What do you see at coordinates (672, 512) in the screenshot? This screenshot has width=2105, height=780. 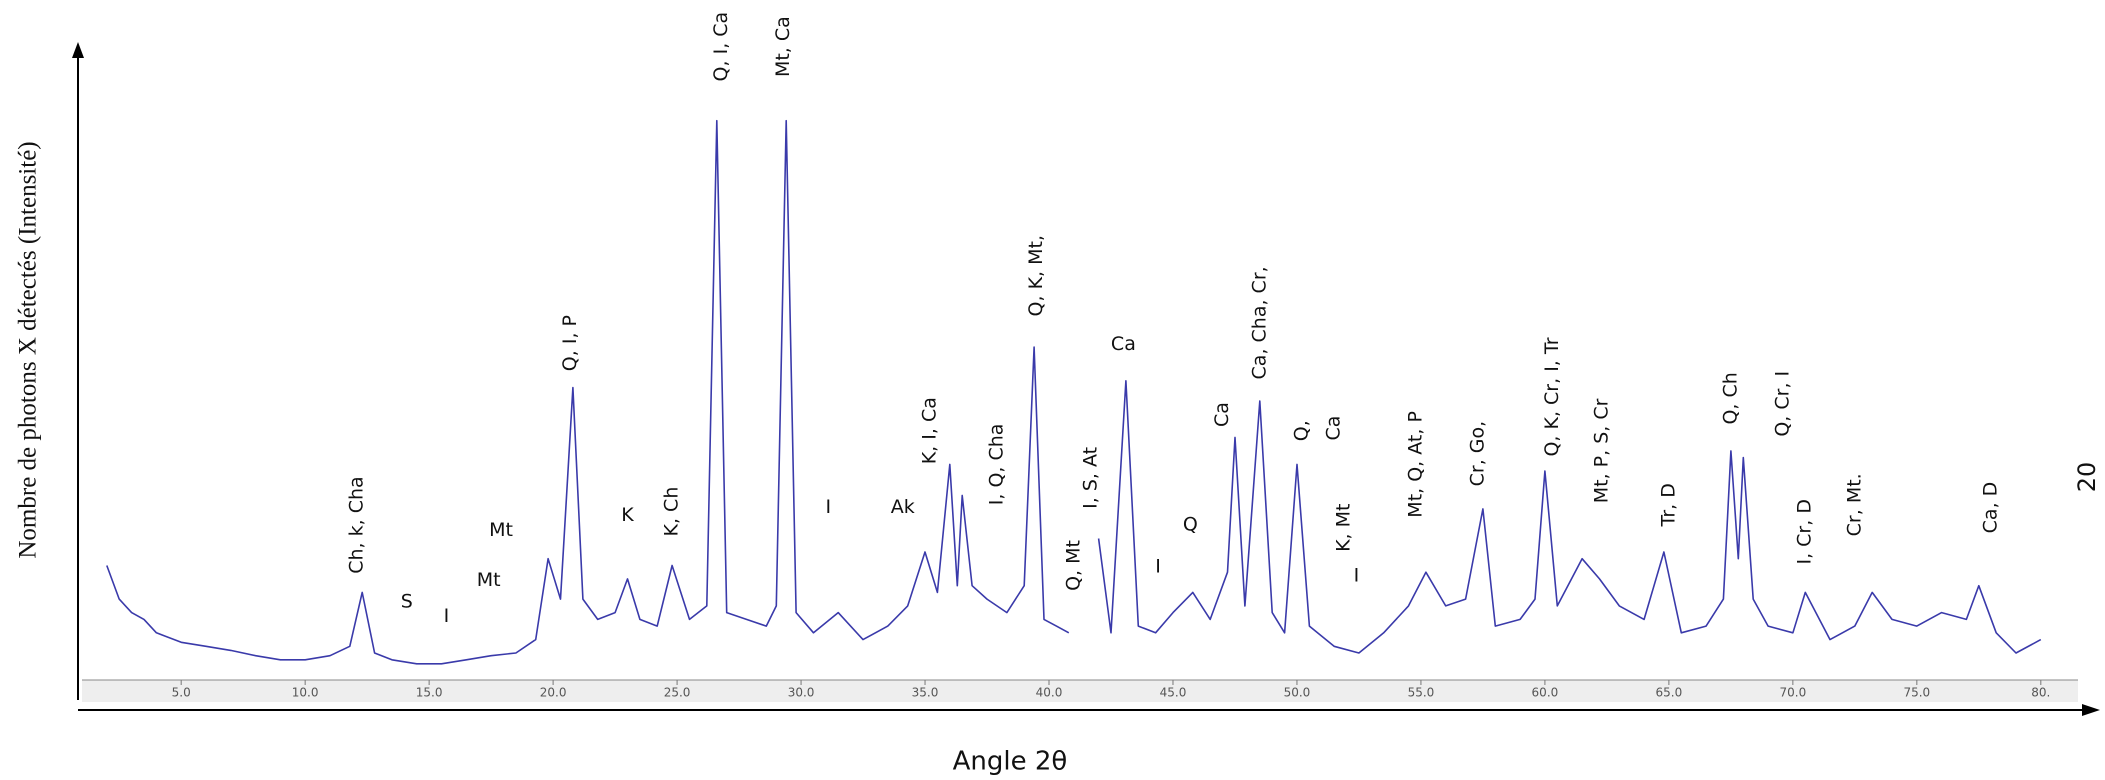 I see `peak-label: K, Ch` at bounding box center [672, 512].